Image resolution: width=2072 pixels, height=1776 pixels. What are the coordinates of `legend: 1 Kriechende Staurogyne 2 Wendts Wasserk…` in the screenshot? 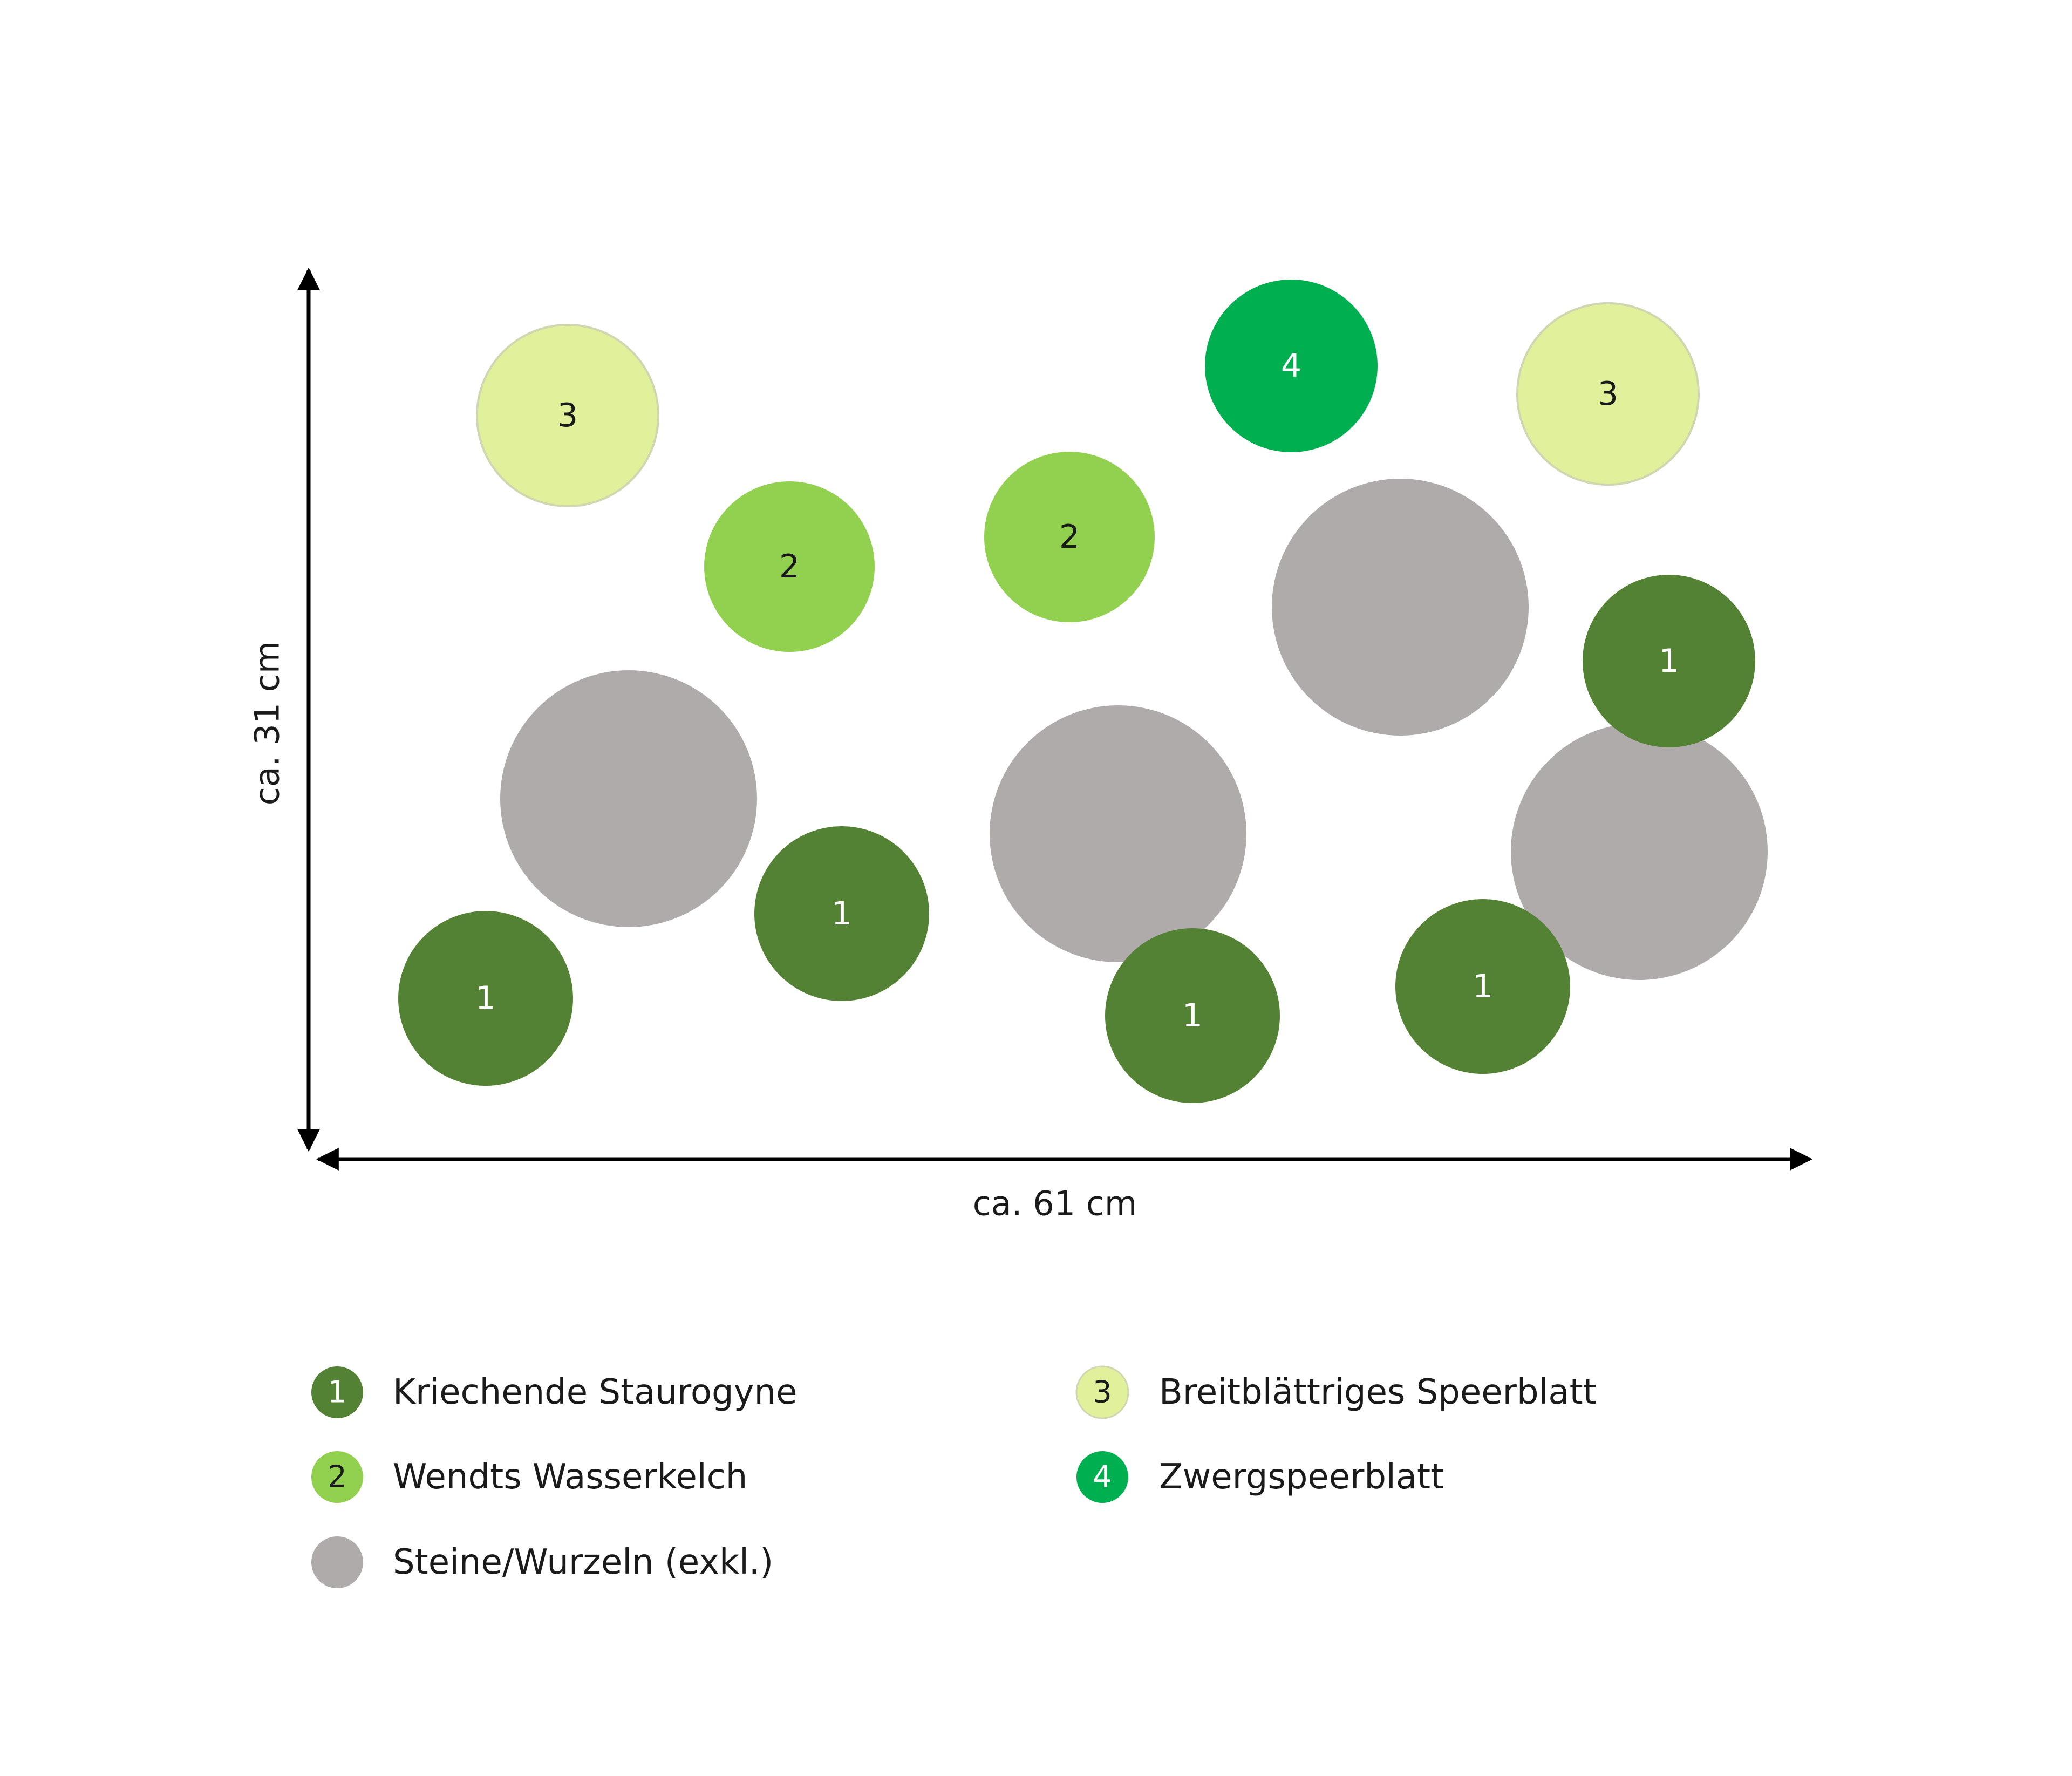 It's located at (954, 1476).